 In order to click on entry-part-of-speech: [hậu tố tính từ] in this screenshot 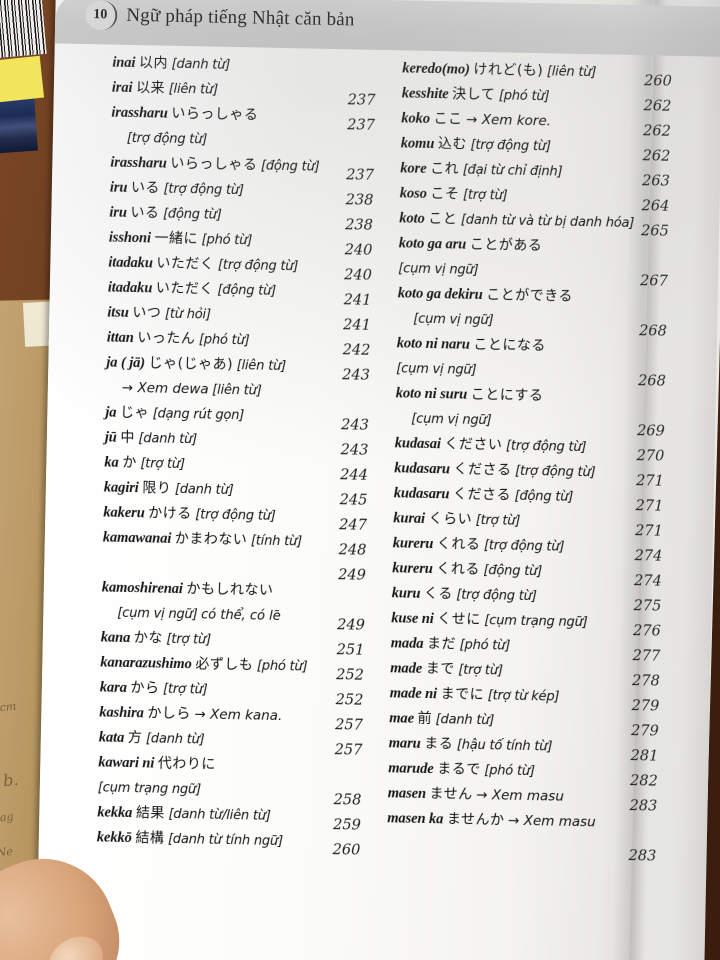, I will do `click(504, 746)`.